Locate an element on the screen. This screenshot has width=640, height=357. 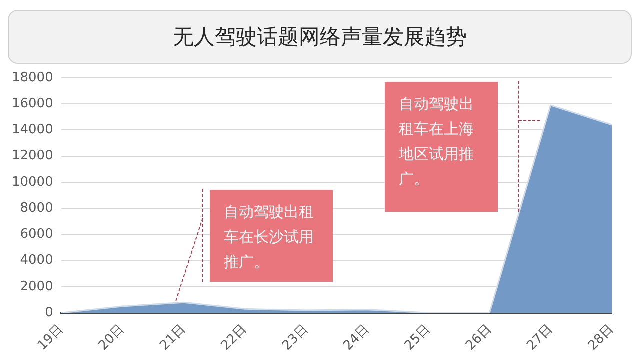
y-tick-label: 16000 is located at coordinates (33, 104).